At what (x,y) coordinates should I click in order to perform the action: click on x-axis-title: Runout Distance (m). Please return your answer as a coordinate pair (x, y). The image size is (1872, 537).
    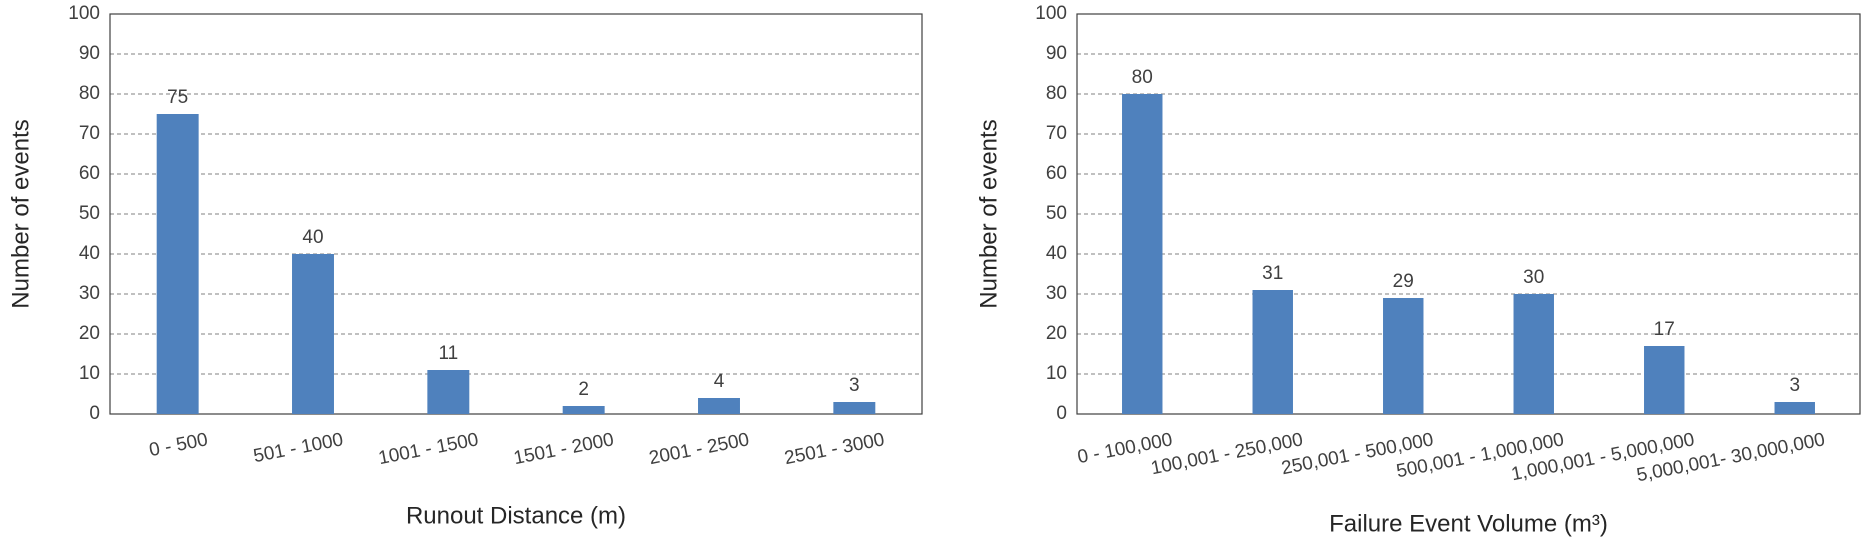
    Looking at the image, I should click on (516, 515).